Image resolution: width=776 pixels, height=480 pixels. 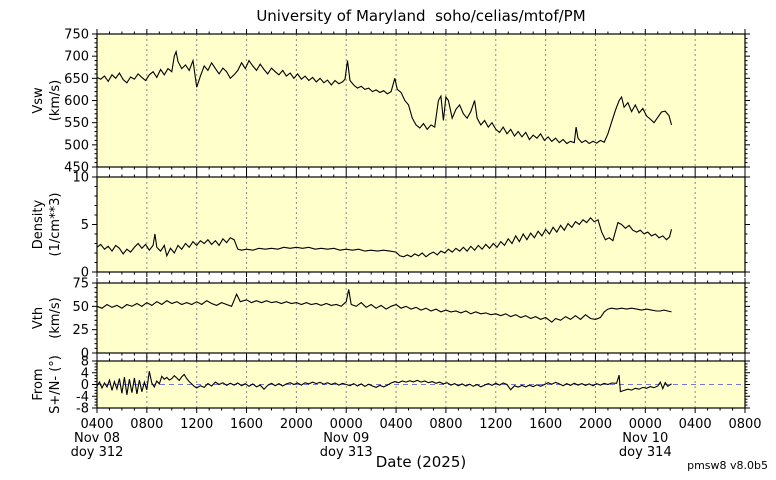 I want to click on y-tick-label: 550, so click(x=76, y=123).